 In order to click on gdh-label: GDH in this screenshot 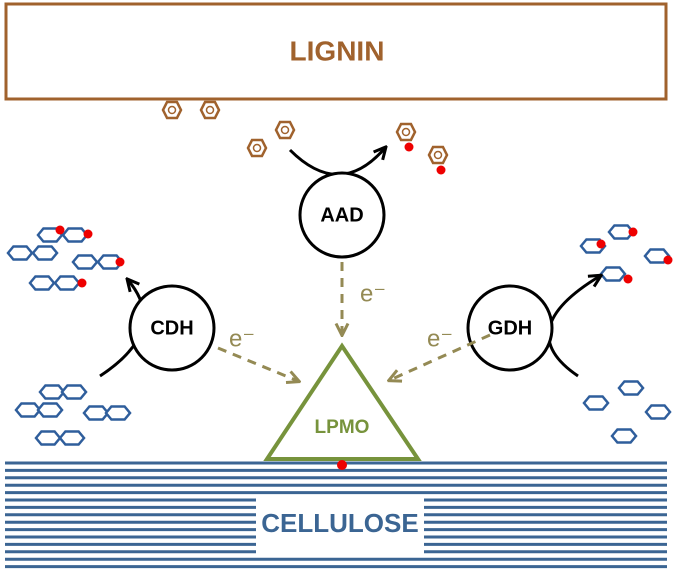, I will do `click(510, 328)`.